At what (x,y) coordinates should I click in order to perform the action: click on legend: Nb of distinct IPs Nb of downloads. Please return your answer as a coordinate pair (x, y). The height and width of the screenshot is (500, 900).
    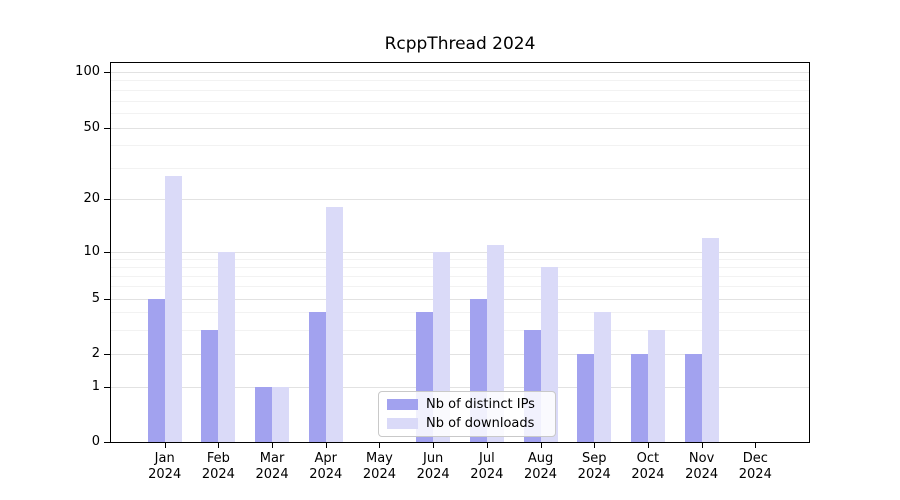
    Looking at the image, I should click on (467, 414).